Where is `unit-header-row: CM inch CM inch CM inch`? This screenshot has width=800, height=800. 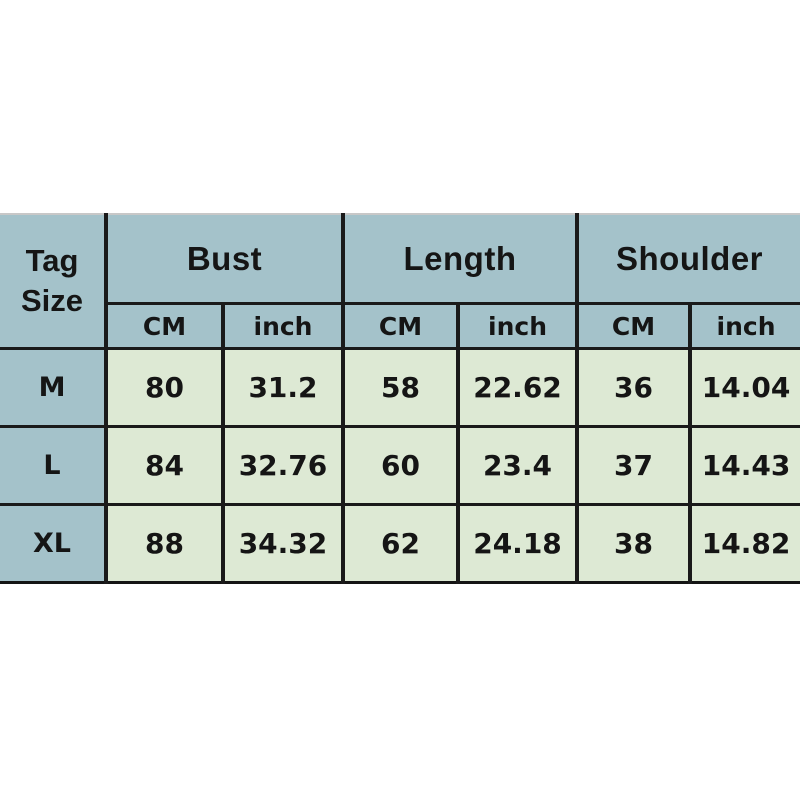 unit-header-row: CM inch CM inch CM inch is located at coordinates (400, 326).